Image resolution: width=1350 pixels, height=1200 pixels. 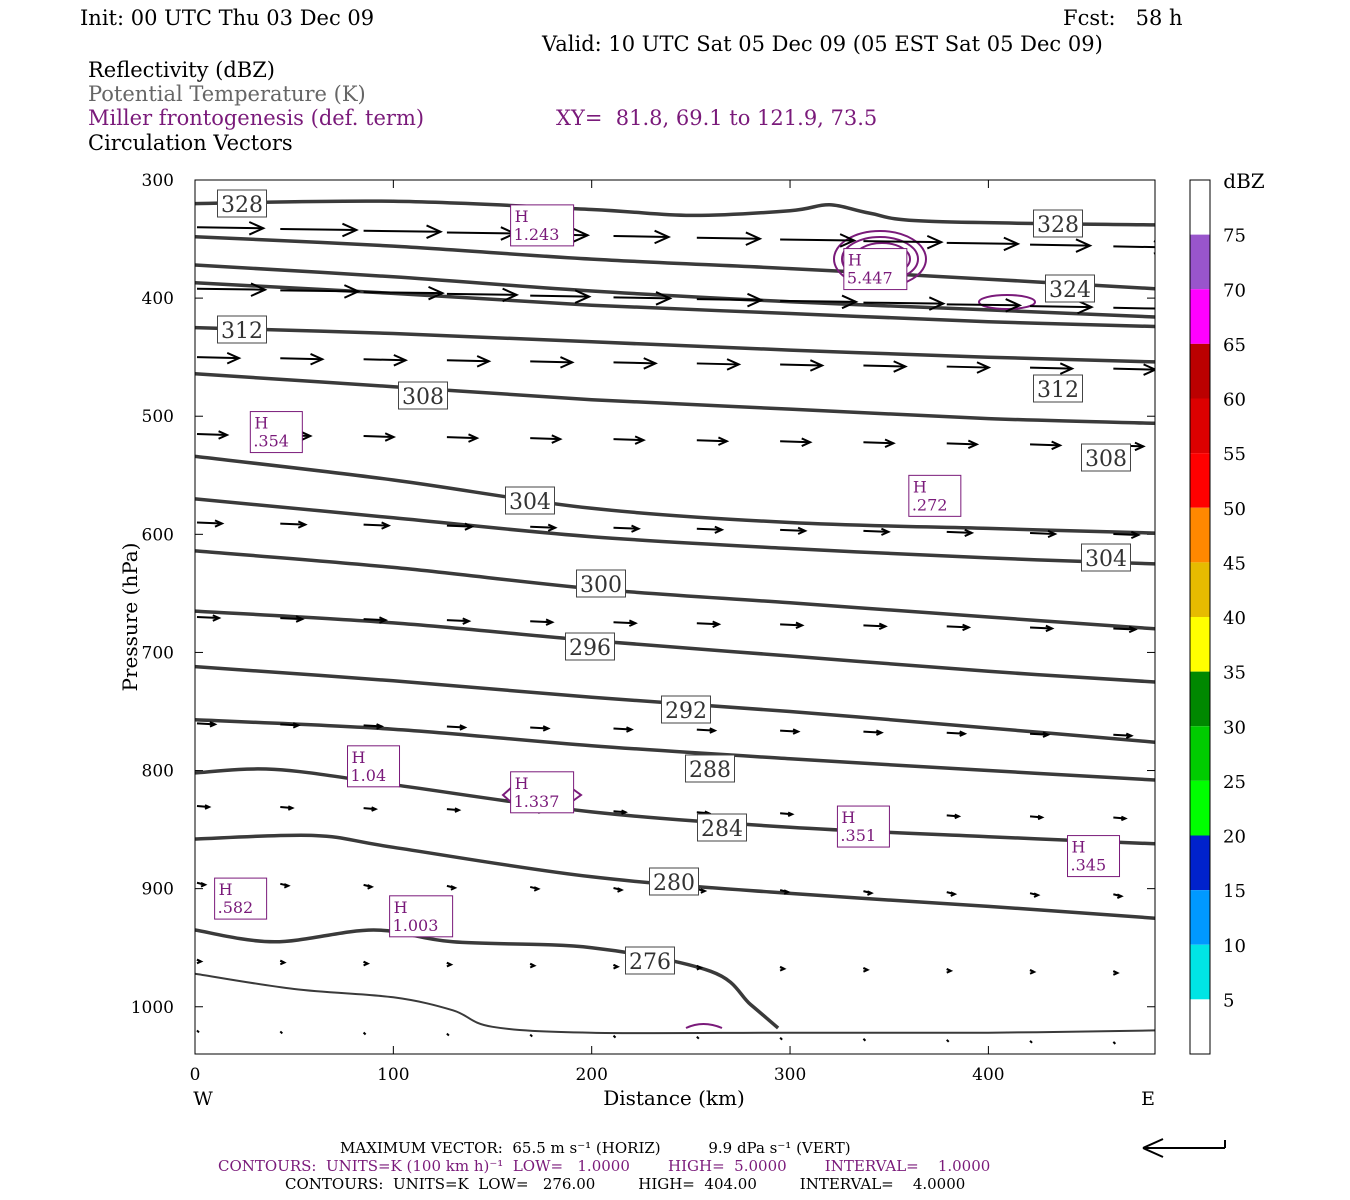 What do you see at coordinates (1106, 559) in the screenshot?
I see `theta-label: 304` at bounding box center [1106, 559].